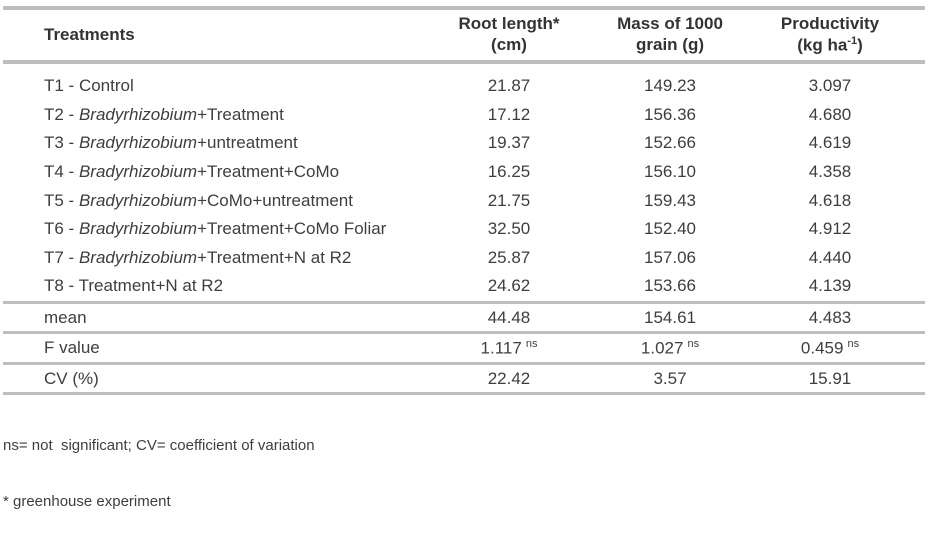 This screenshot has width=928, height=548. I want to click on col-header-productivity-line2: (kg ha-1), so click(830, 45).